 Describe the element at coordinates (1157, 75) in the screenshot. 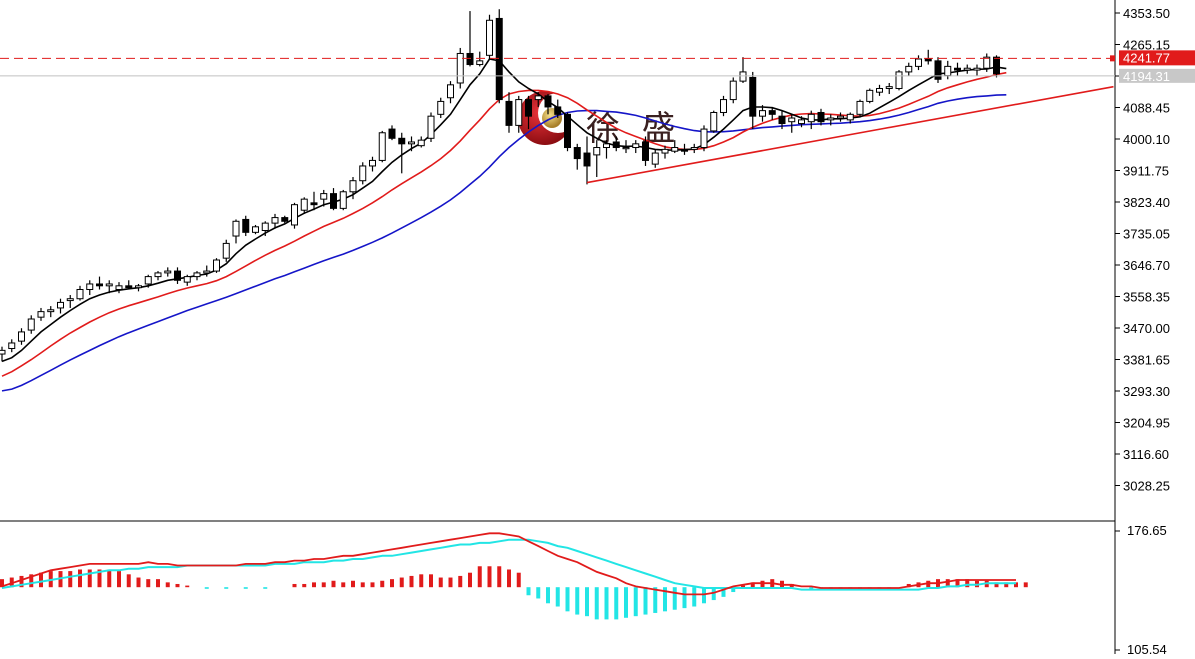

I see `secondary-price-badge` at that location.